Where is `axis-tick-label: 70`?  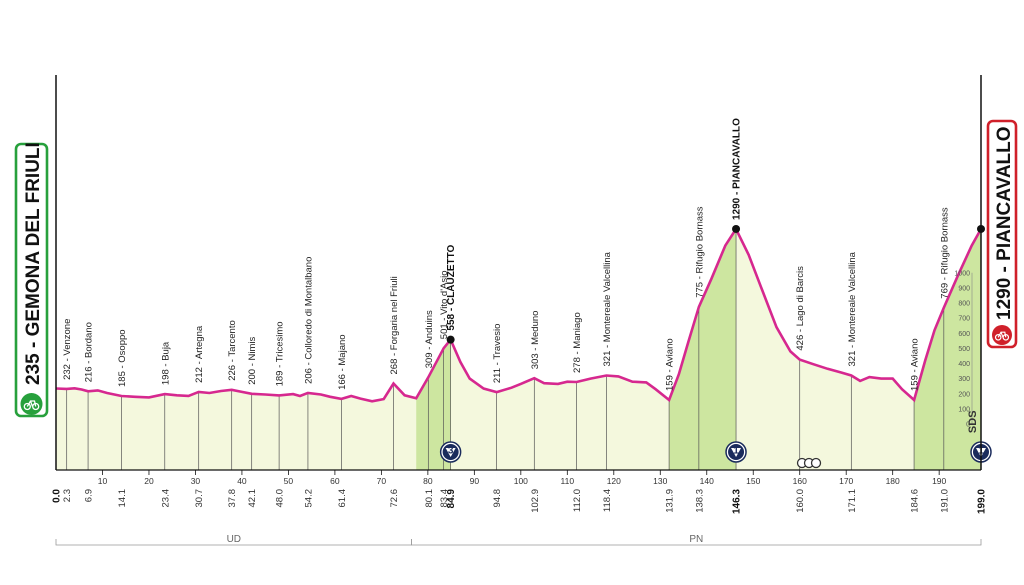
axis-tick-label: 70 is located at coordinates (382, 481).